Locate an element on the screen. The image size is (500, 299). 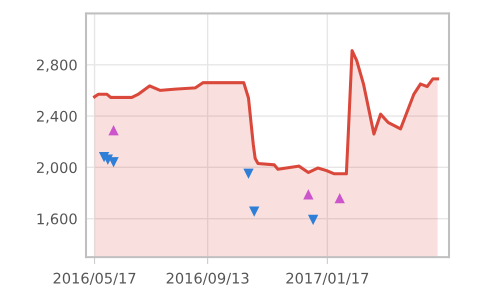
y-tick-label: 2,800 is located at coordinates (56, 65).